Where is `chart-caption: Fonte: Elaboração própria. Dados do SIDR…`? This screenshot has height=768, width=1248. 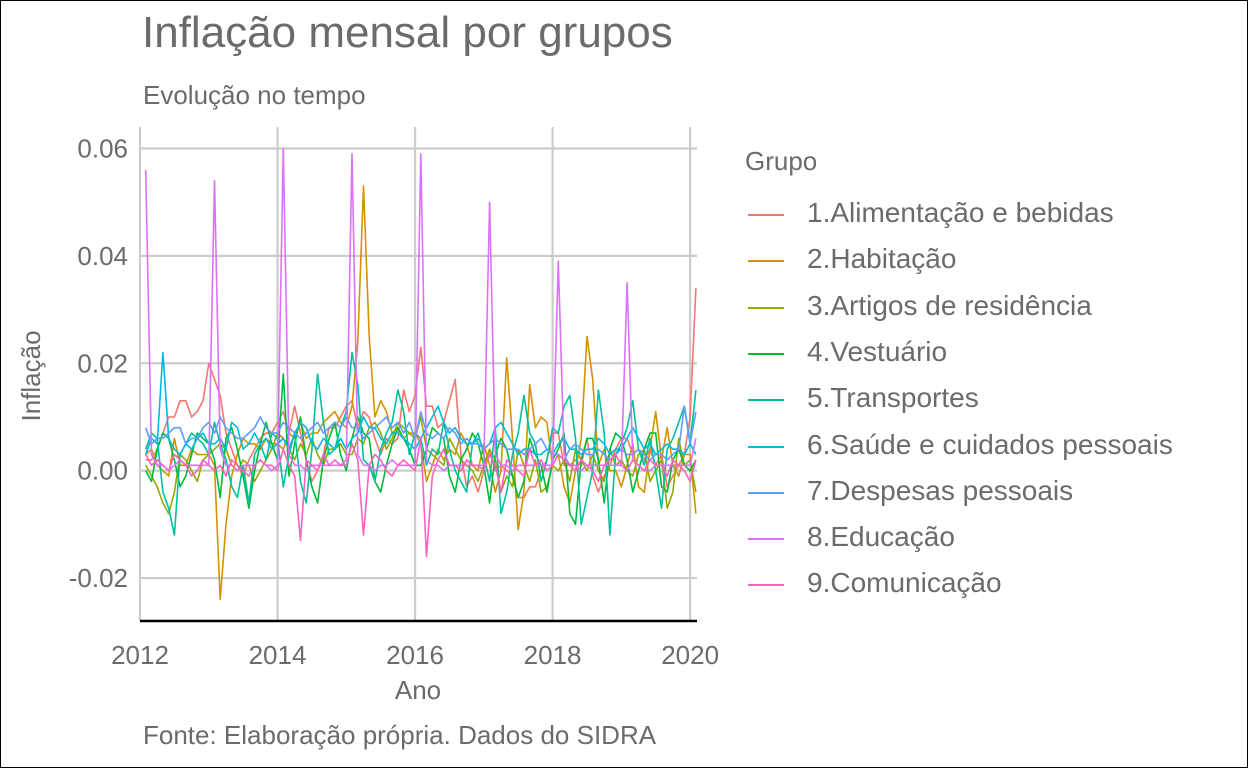
chart-caption: Fonte: Elaboração própria. Dados do SIDR… is located at coordinates (400, 735).